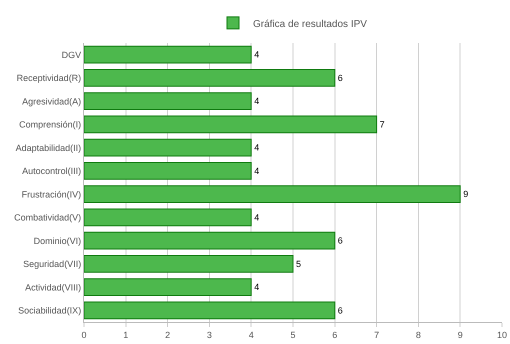  I want to click on data-label: 9, so click(465, 194).